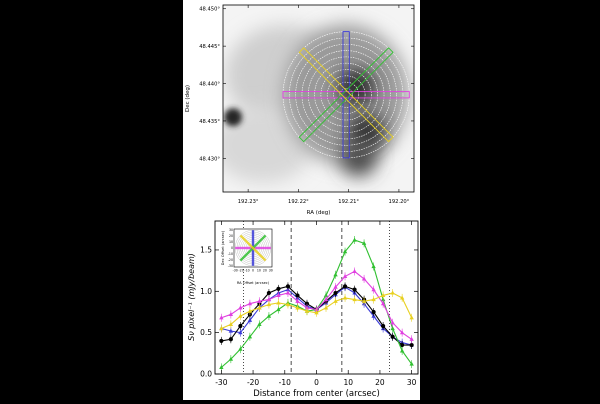 This screenshot has height=404, width=600. Describe the element at coordinates (235, 271) in the screenshot. I see `inset-x-tick-label: -30` at that location.